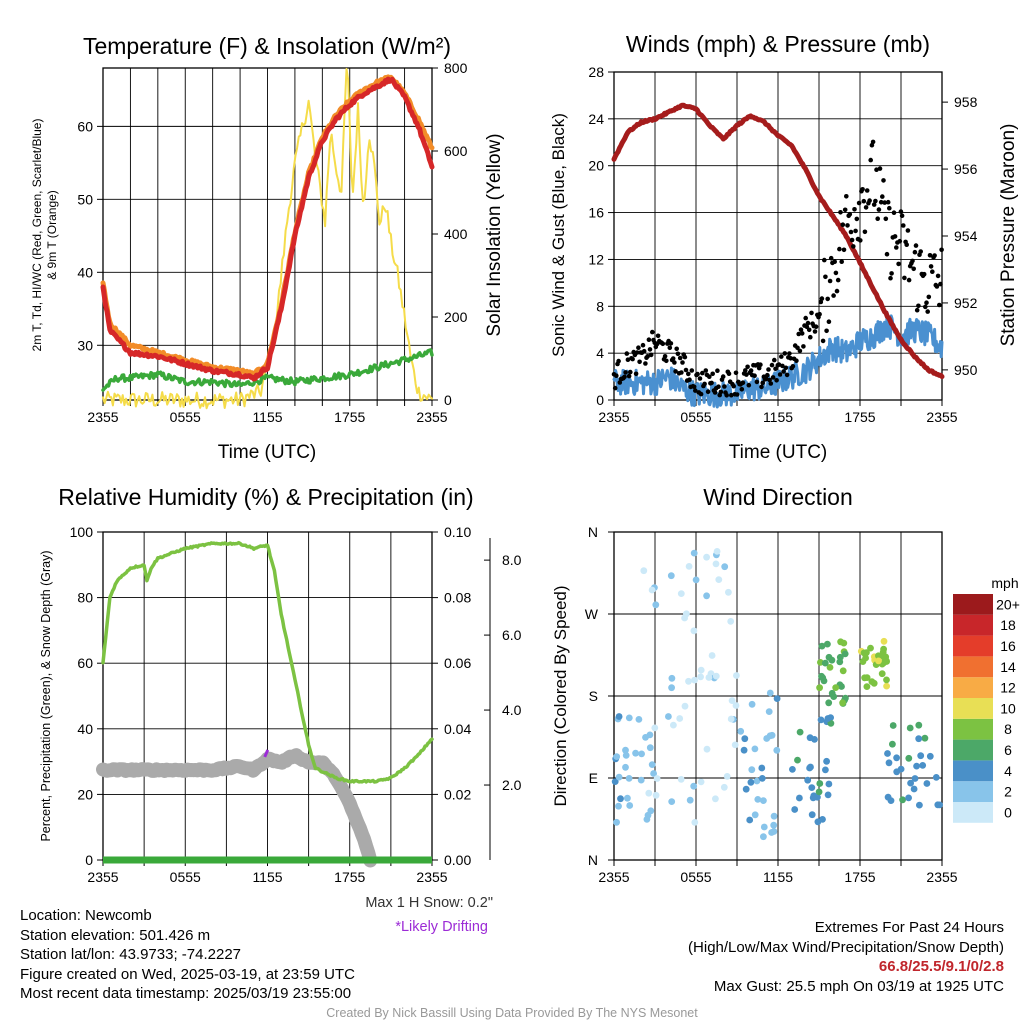 Image resolution: width=1024 pixels, height=1024 pixels. I want to click on snow-tick-label: 8.0, so click(512, 560).